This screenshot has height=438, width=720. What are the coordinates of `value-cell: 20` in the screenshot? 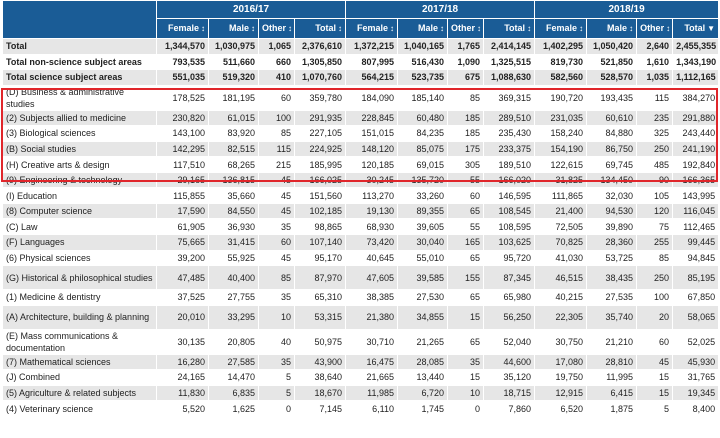 It's located at (655, 317).